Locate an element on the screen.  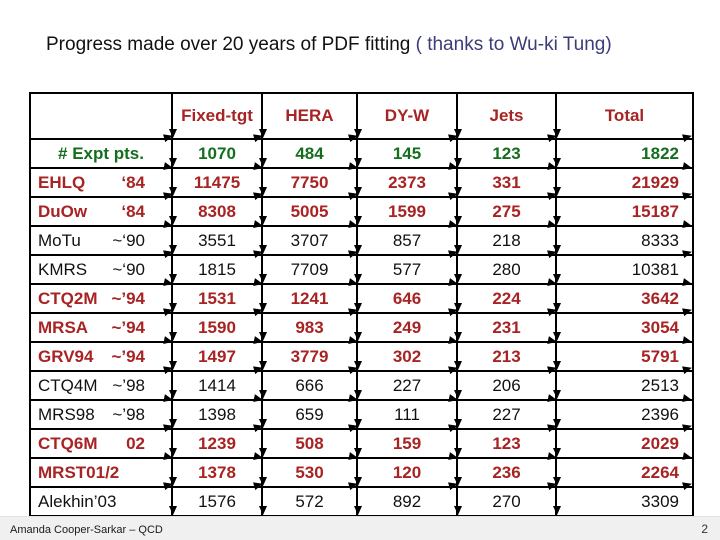
value-cell: 7709 is located at coordinates (310, 268).